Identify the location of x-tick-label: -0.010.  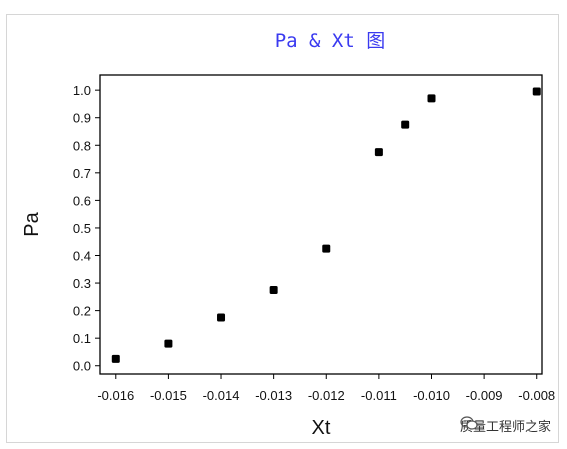
(431, 395).